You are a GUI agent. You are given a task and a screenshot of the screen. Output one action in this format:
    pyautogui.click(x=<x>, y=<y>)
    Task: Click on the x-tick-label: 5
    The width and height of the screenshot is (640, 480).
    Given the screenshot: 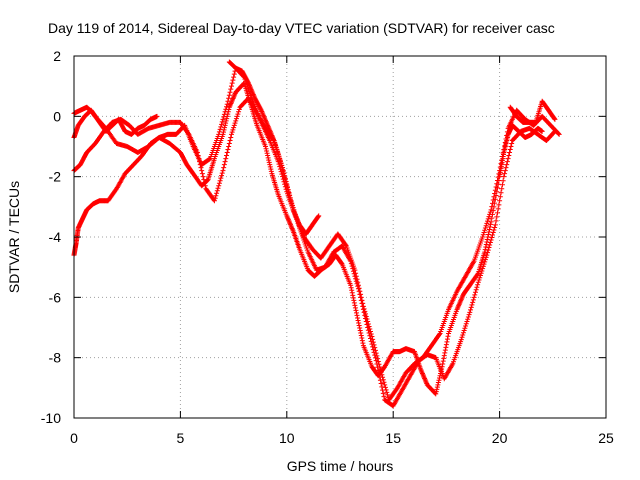 What is the action you would take?
    pyautogui.click(x=181, y=438)
    